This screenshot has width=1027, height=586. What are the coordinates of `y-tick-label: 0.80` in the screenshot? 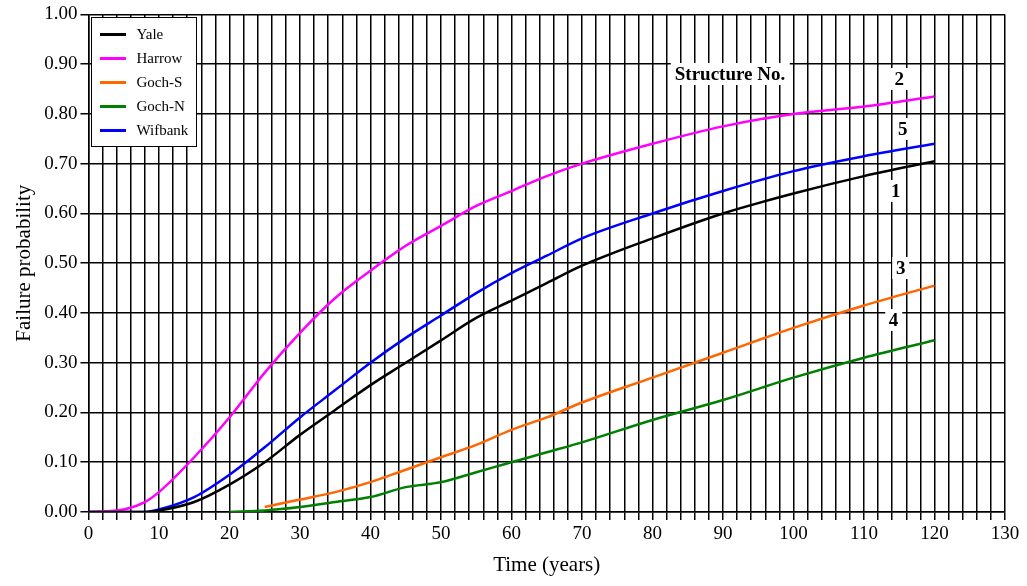 It's located at (61, 112).